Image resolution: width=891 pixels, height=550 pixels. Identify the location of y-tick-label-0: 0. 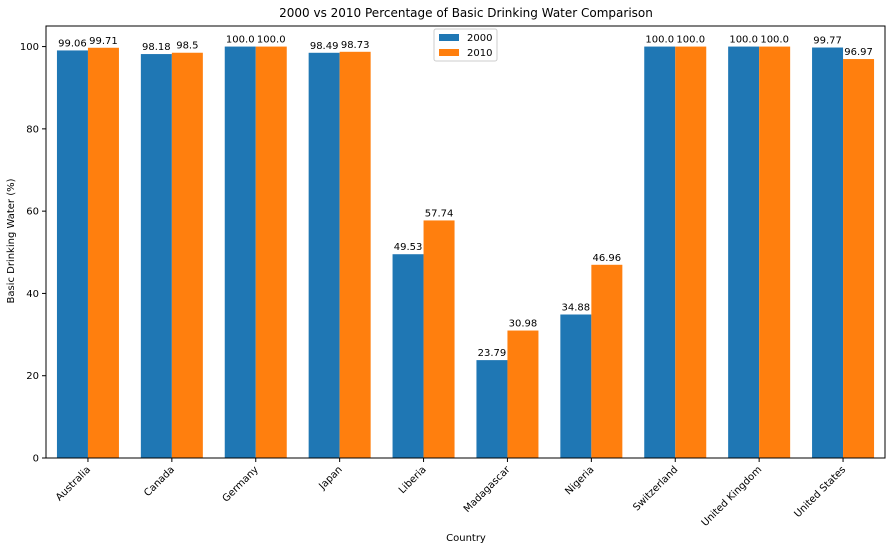
(36, 459).